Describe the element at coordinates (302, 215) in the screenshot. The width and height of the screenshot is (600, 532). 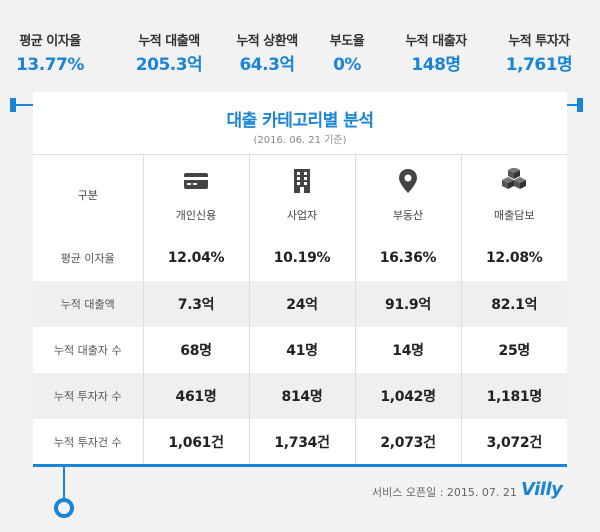
I see `column-label: 사업자` at that location.